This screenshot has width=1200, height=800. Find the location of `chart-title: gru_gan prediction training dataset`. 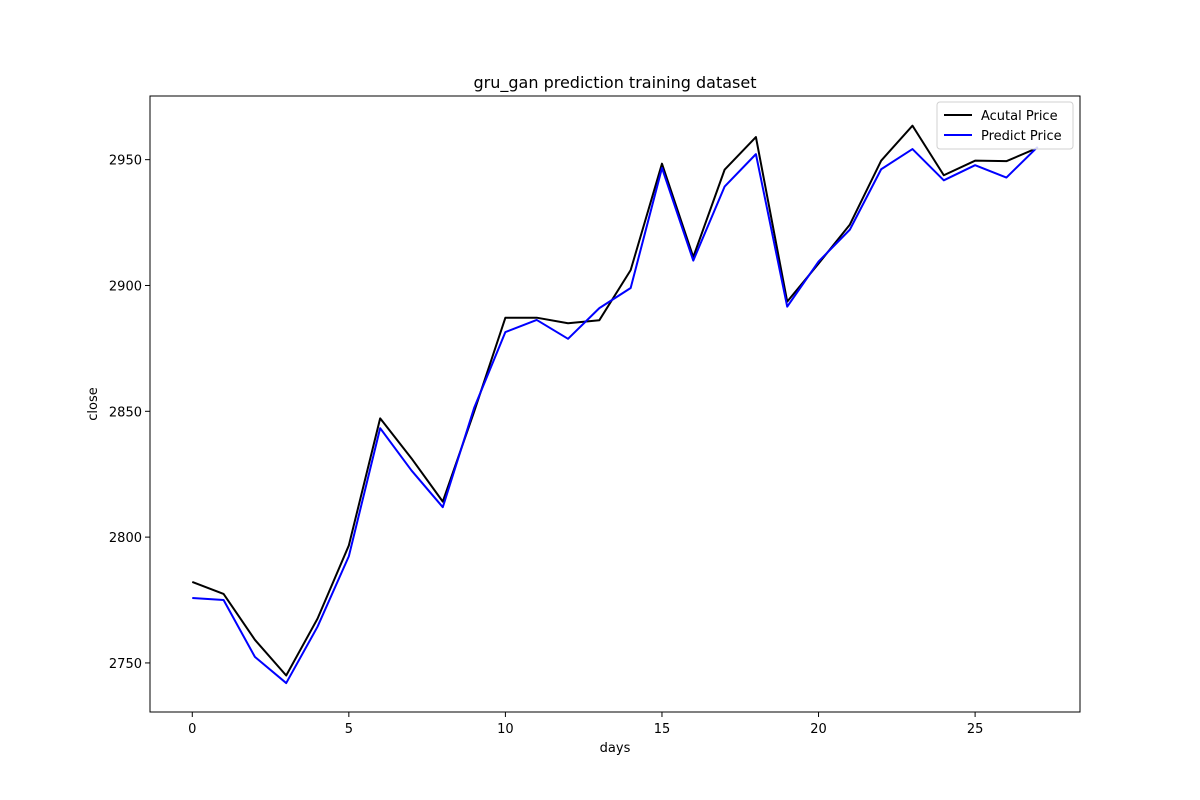

chart-title: gru_gan prediction training dataset is located at coordinates (615, 83).